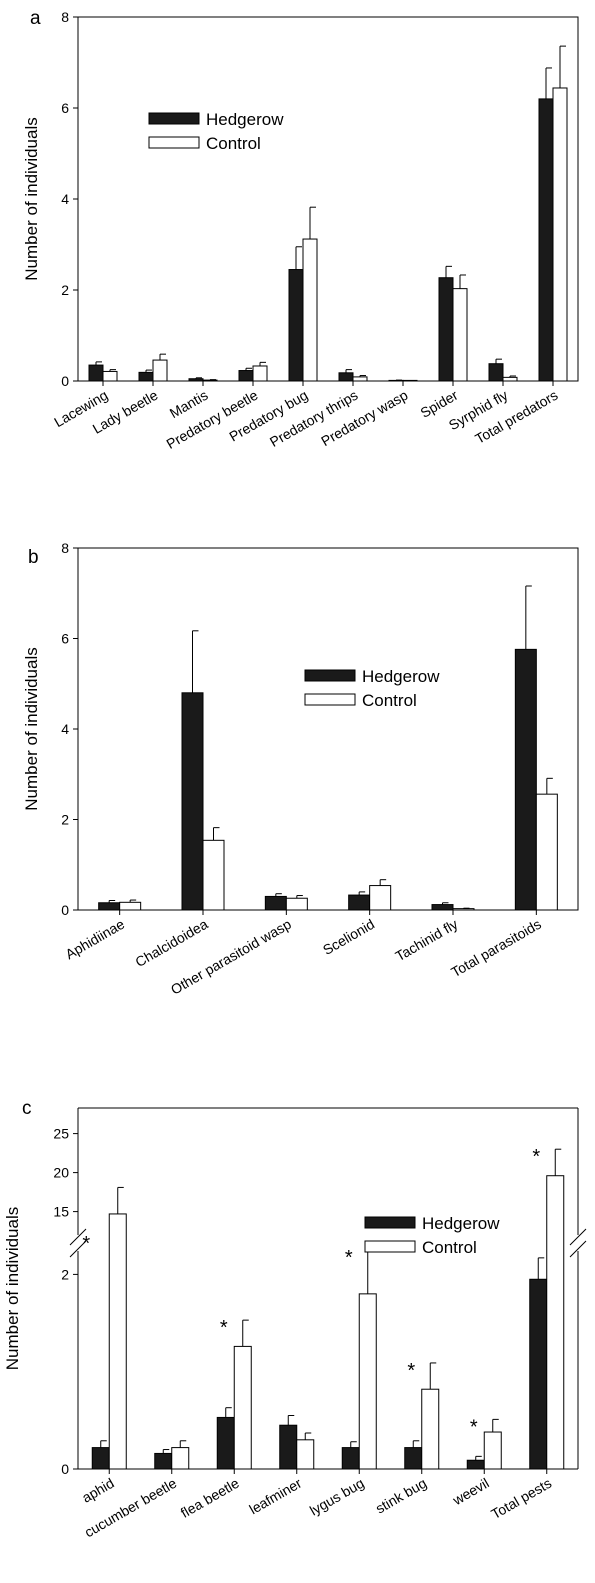 The height and width of the screenshot is (1583, 595). I want to click on bar-control-predatory-beetle, so click(260, 373).